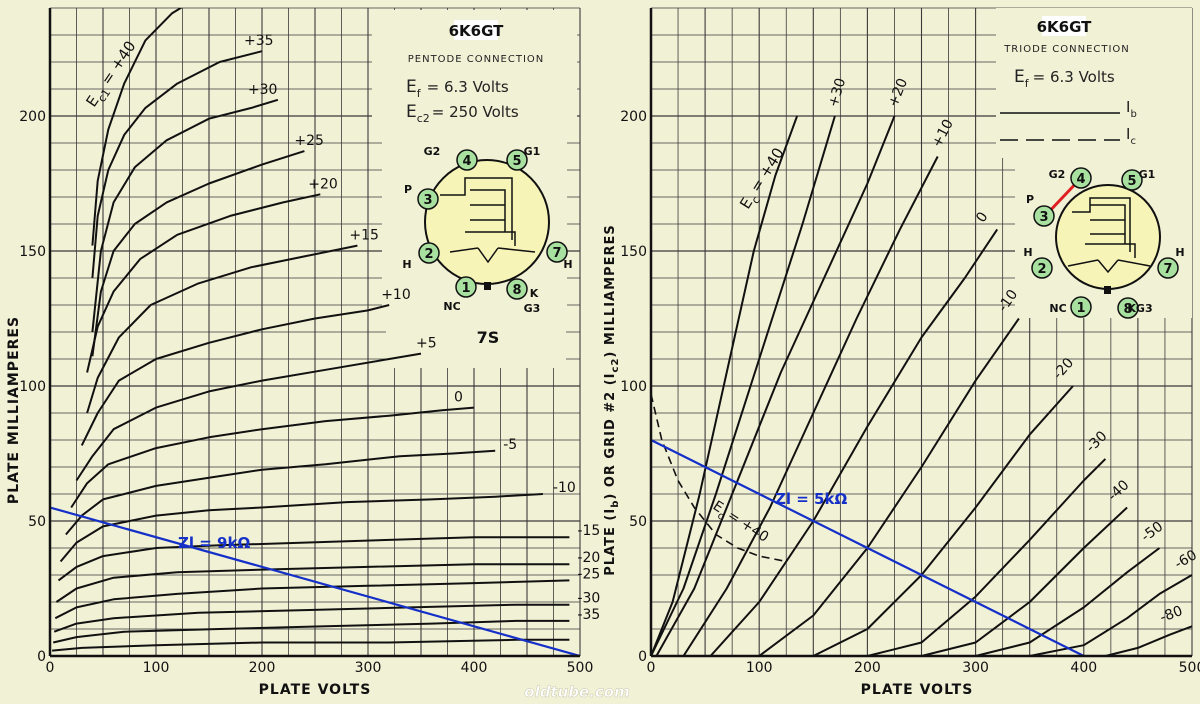  What do you see at coordinates (474, 668) in the screenshot?
I see `pentode-x-tick-label: 400` at bounding box center [474, 668].